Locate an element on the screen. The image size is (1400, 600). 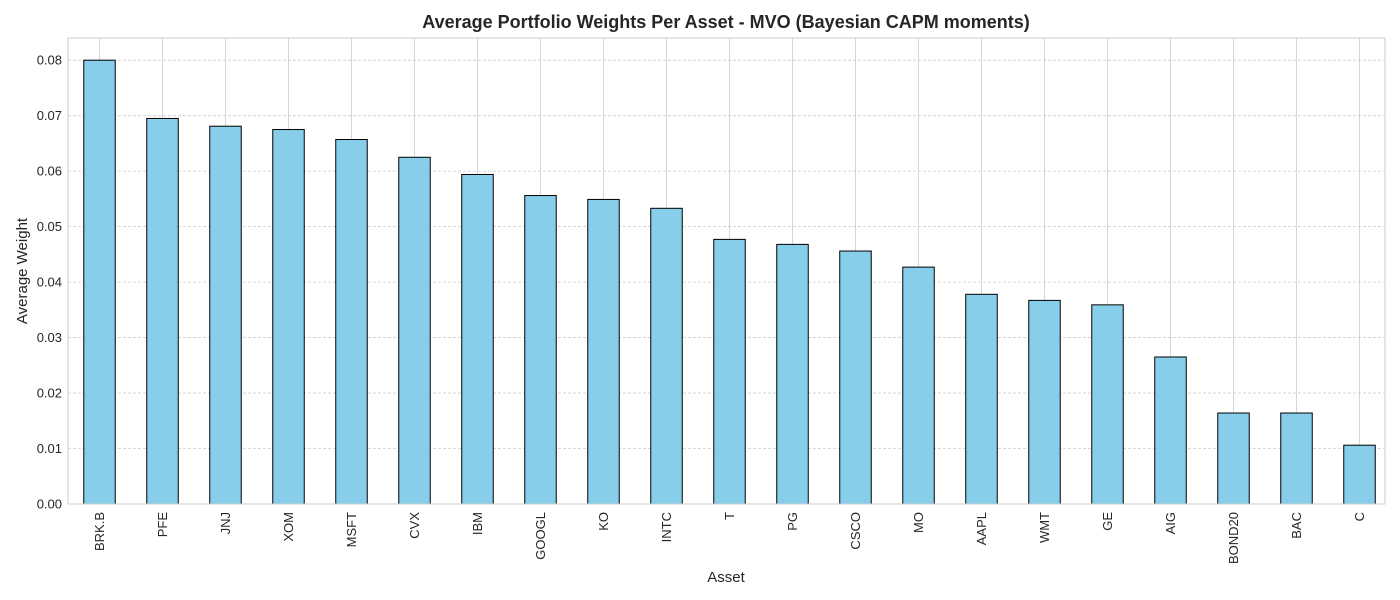
x-tick-label: GE is located at coordinates (1107, 521).